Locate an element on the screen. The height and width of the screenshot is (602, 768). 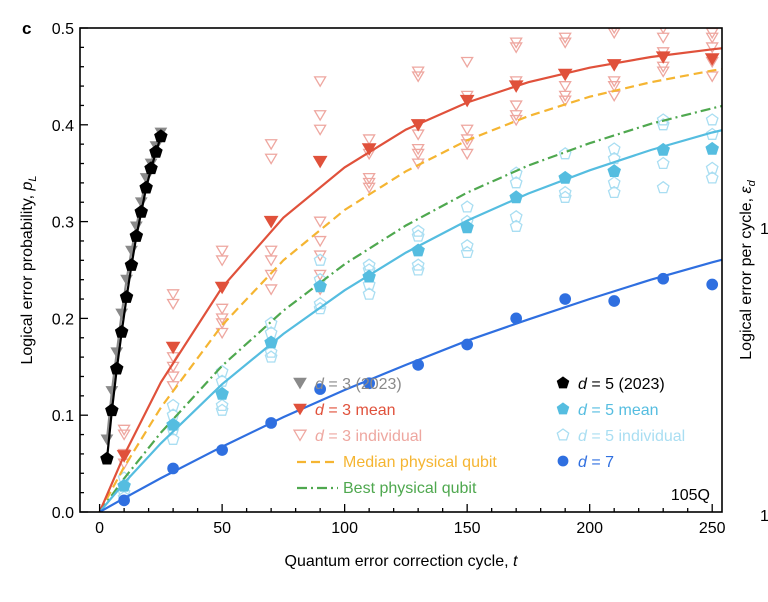
legend-label: Best physical qubit is located at coordinates (410, 488).